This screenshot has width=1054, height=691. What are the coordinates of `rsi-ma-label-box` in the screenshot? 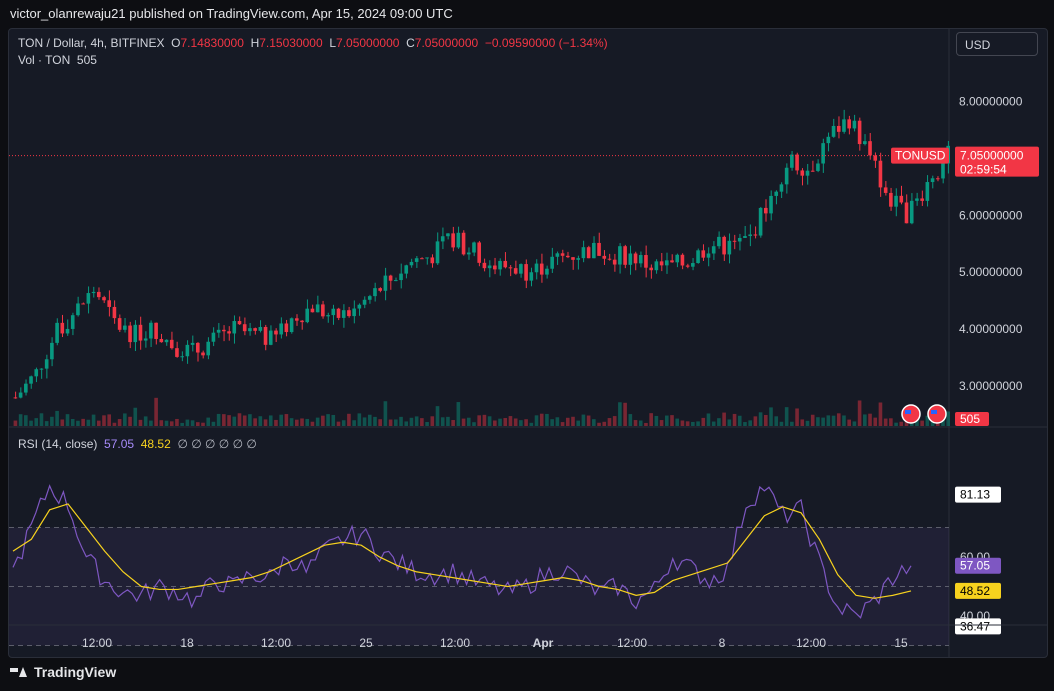 It's located at (978, 590).